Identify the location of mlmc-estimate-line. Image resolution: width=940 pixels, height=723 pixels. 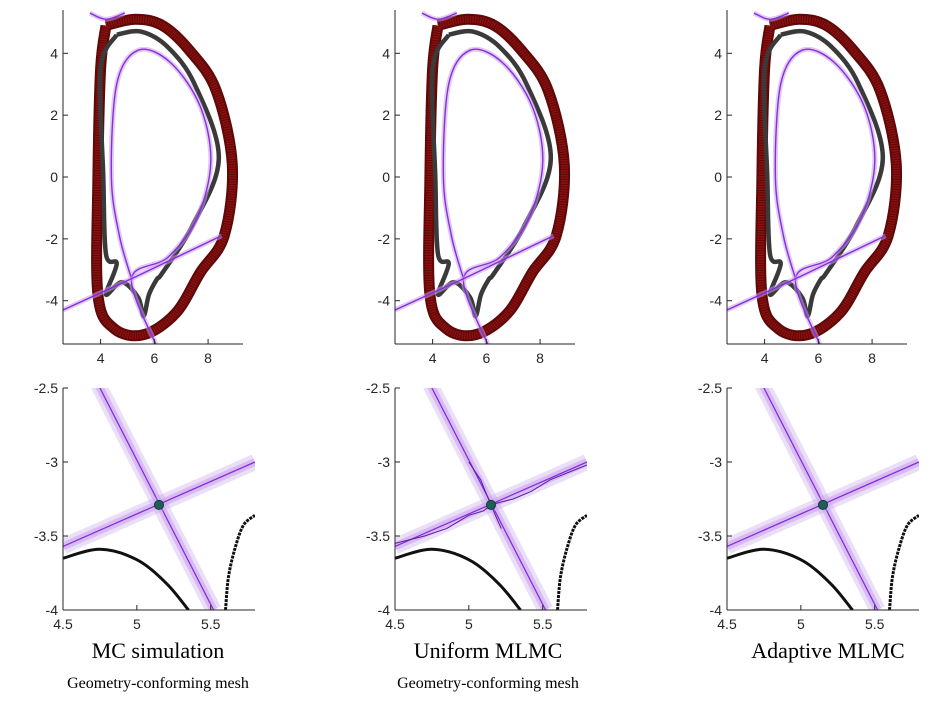
(491, 504).